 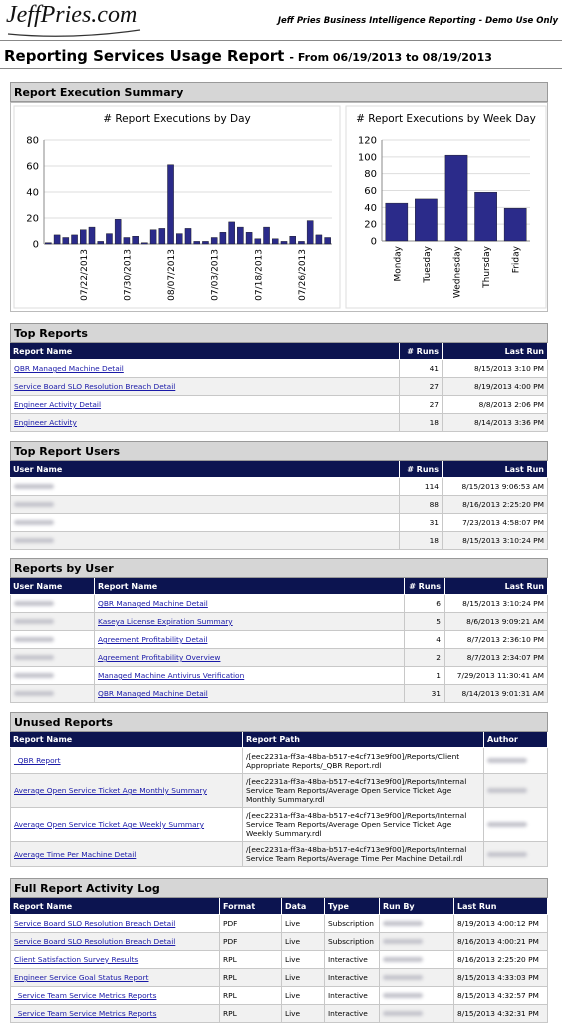 I want to click on x-tick-label: 07/30/2013, so click(x=128, y=275).